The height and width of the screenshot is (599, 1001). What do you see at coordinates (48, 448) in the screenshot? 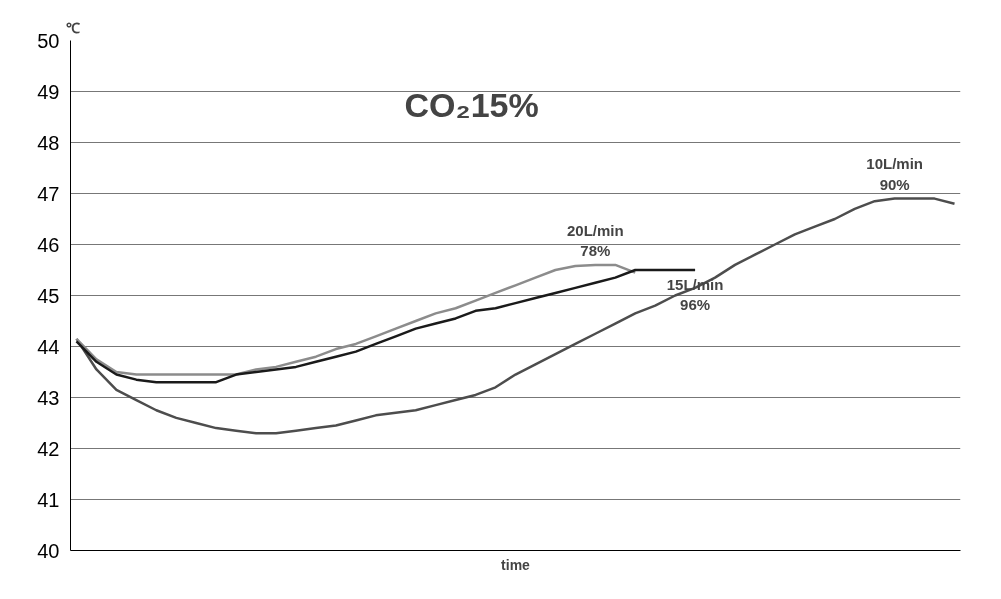
I see `y-tick-label: 42` at bounding box center [48, 448].